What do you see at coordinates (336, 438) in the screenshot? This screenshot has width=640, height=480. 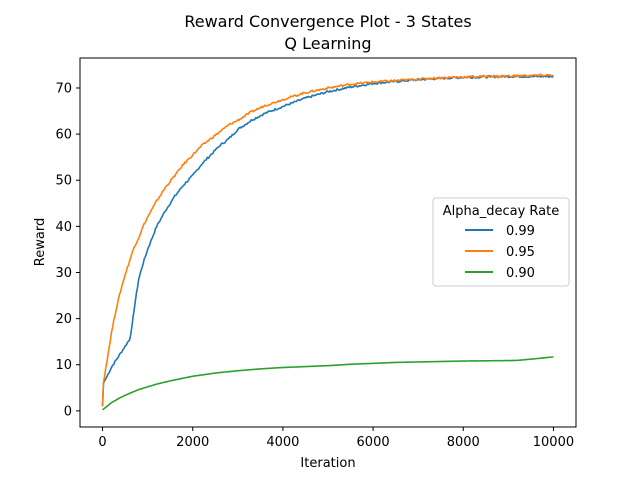 I see `x-axis-ticks: 0 2000 4000 6000 8000 10000` at bounding box center [336, 438].